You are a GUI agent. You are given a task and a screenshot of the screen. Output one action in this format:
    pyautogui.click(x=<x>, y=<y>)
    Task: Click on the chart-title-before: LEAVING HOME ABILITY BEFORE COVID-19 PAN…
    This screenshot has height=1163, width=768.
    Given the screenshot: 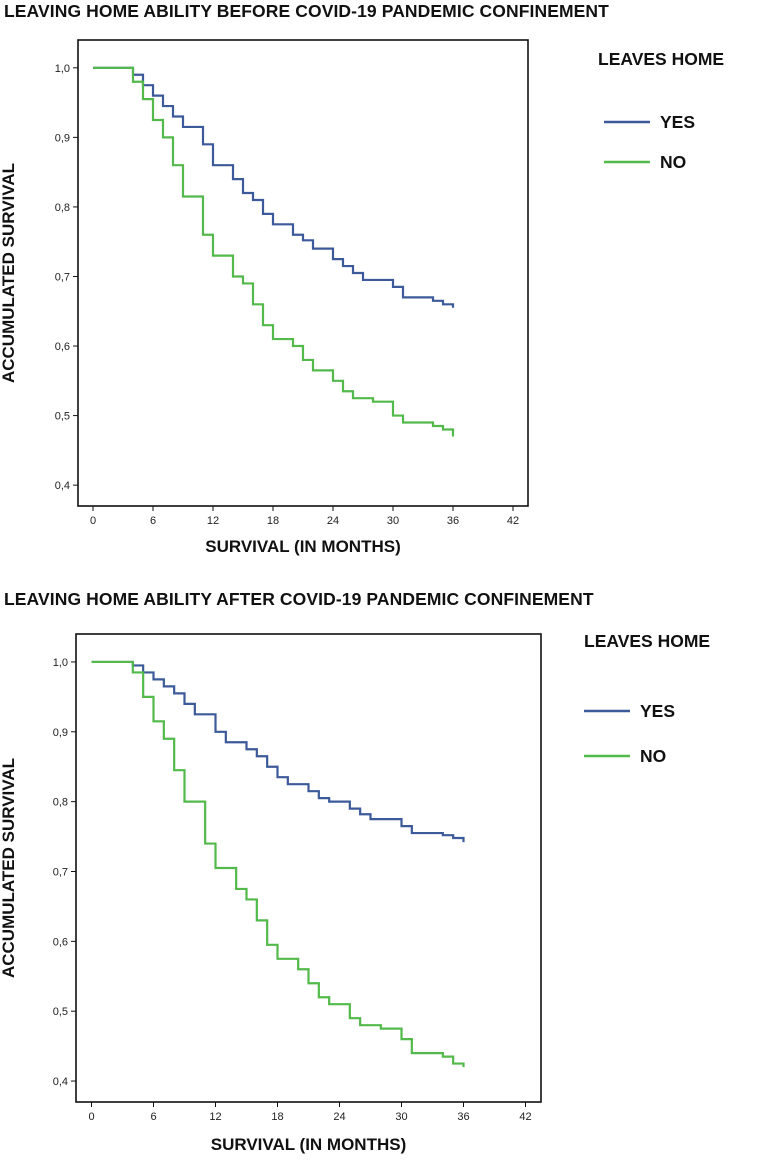 What is the action you would take?
    pyautogui.click(x=306, y=11)
    